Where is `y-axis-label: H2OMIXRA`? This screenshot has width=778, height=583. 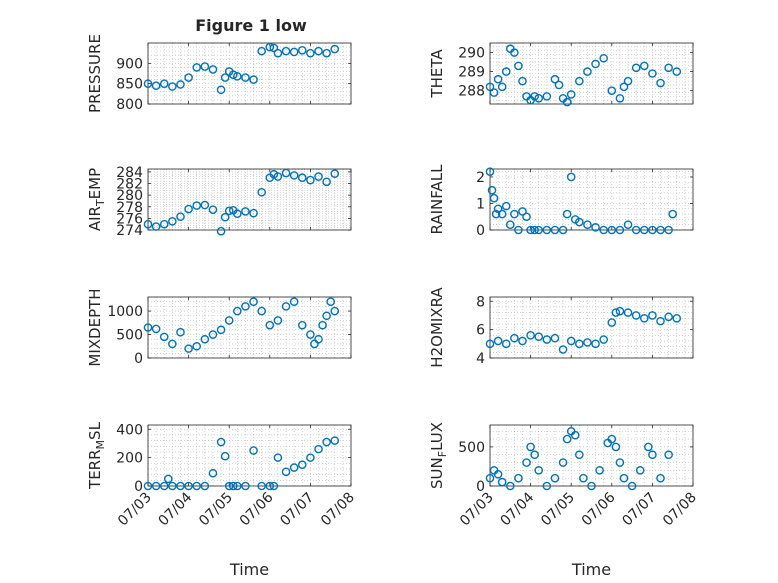 y-axis-label: H2OMIXRA is located at coordinates (437, 327).